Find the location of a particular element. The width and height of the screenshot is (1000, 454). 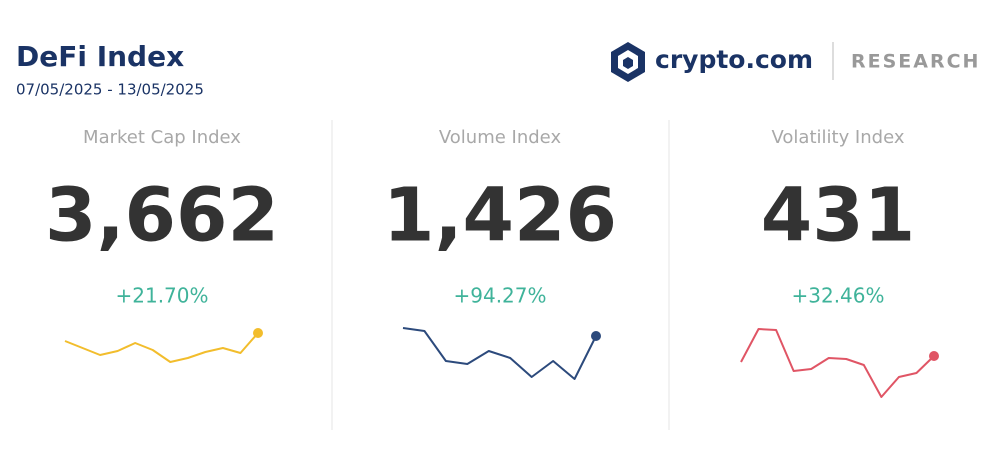

card-change: +32.46% is located at coordinates (837, 296).